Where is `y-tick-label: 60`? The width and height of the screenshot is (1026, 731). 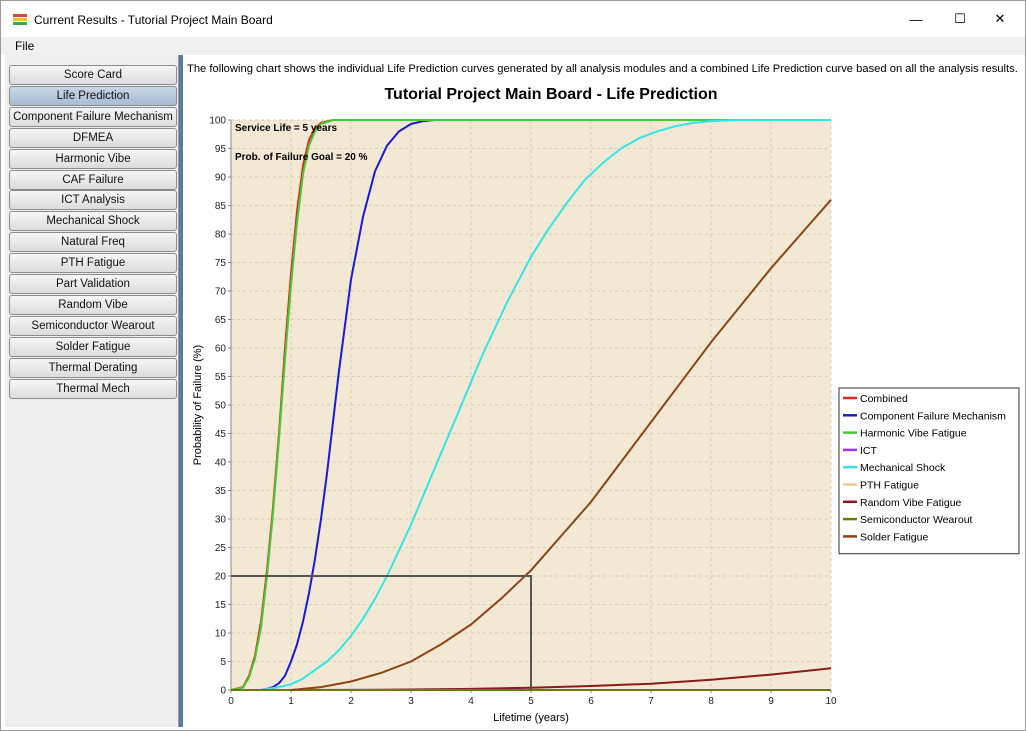 y-tick-label: 60 is located at coordinates (221, 349).